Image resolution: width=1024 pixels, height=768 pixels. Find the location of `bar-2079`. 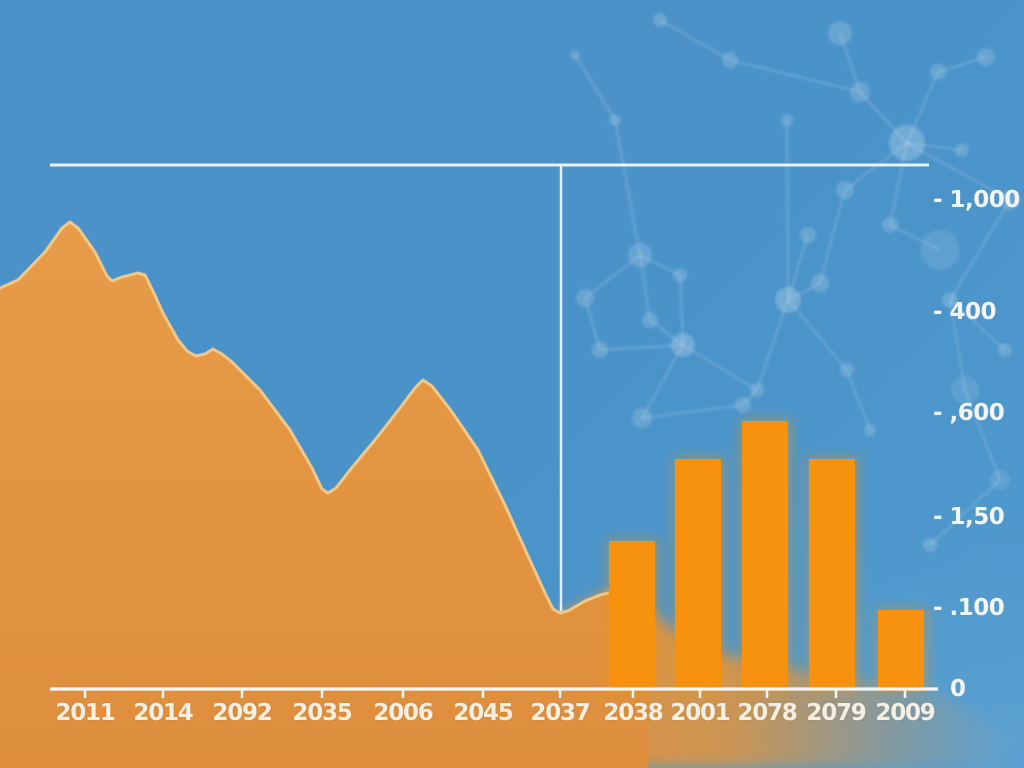

bar-2079 is located at coordinates (832, 575).